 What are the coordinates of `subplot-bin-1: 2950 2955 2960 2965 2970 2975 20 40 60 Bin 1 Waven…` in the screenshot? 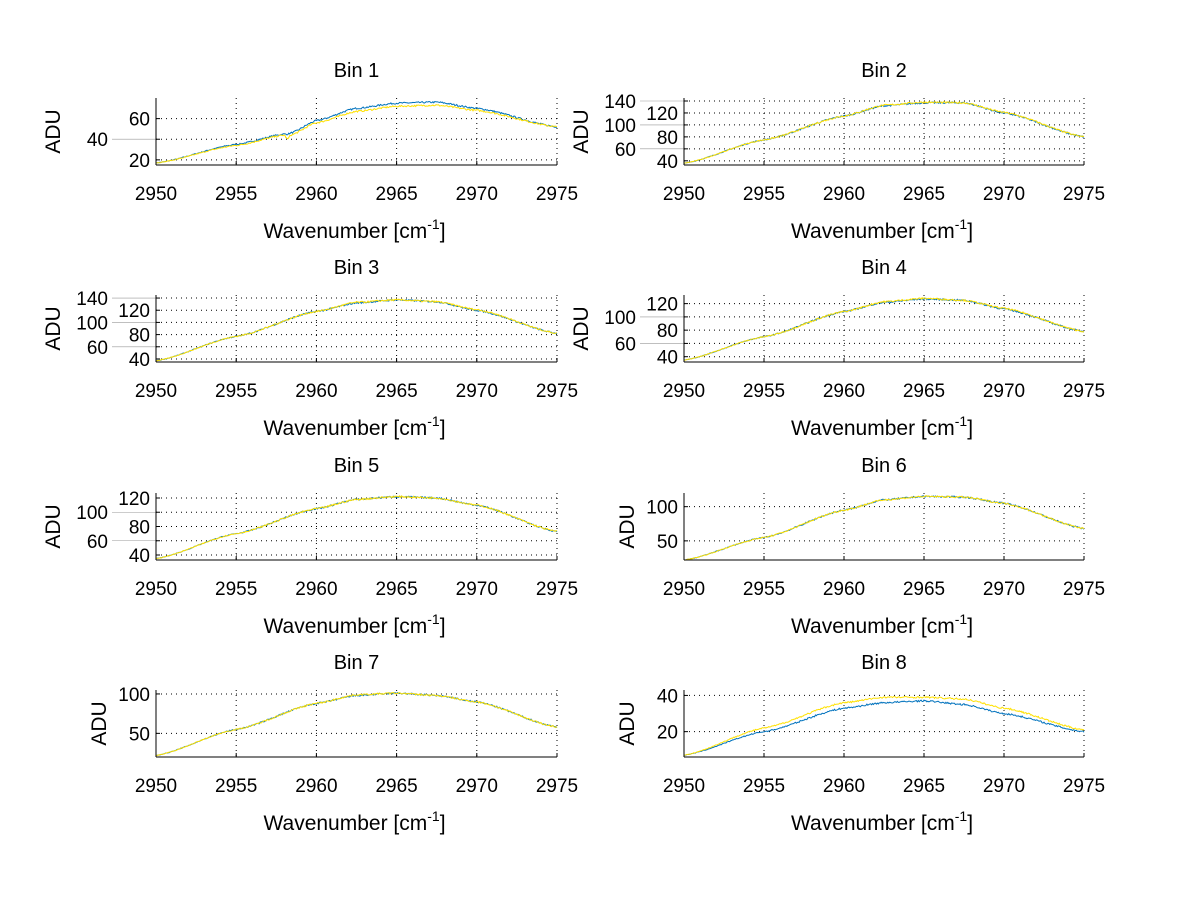 It's located at (310, 151).